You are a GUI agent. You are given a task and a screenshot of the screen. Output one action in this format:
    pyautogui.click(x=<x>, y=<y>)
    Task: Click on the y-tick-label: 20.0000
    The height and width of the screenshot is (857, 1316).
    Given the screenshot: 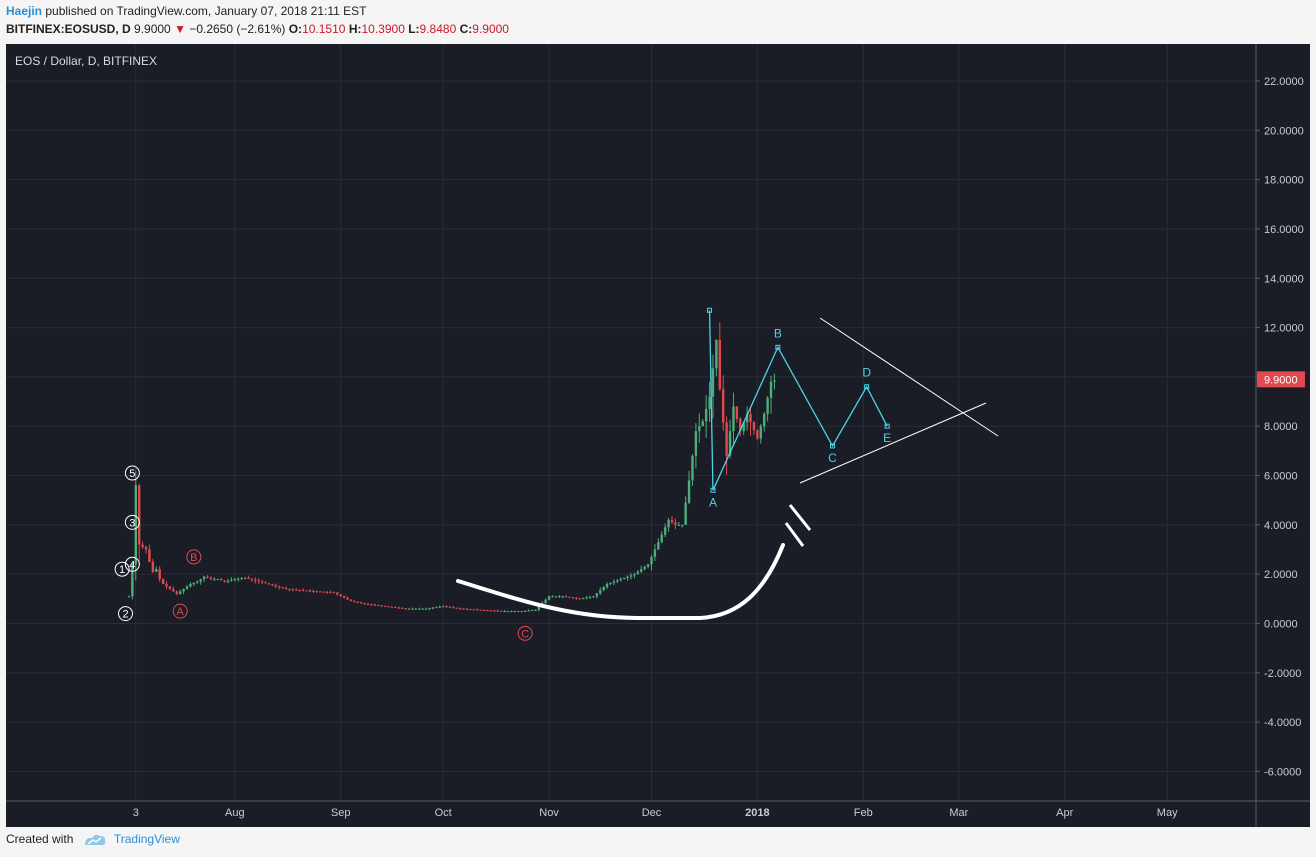 What is the action you would take?
    pyautogui.click(x=1284, y=131)
    